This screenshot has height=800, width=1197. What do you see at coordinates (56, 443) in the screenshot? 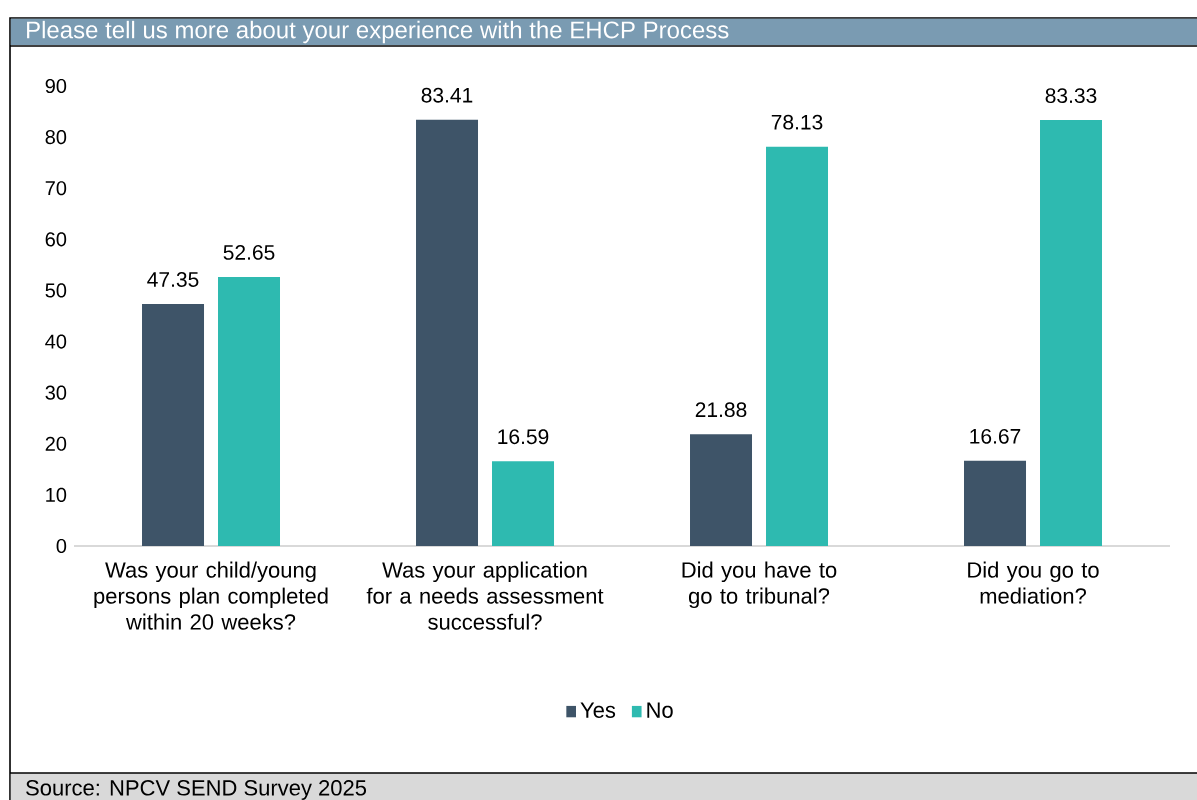
I see `y-tick-label: 20` at bounding box center [56, 443].